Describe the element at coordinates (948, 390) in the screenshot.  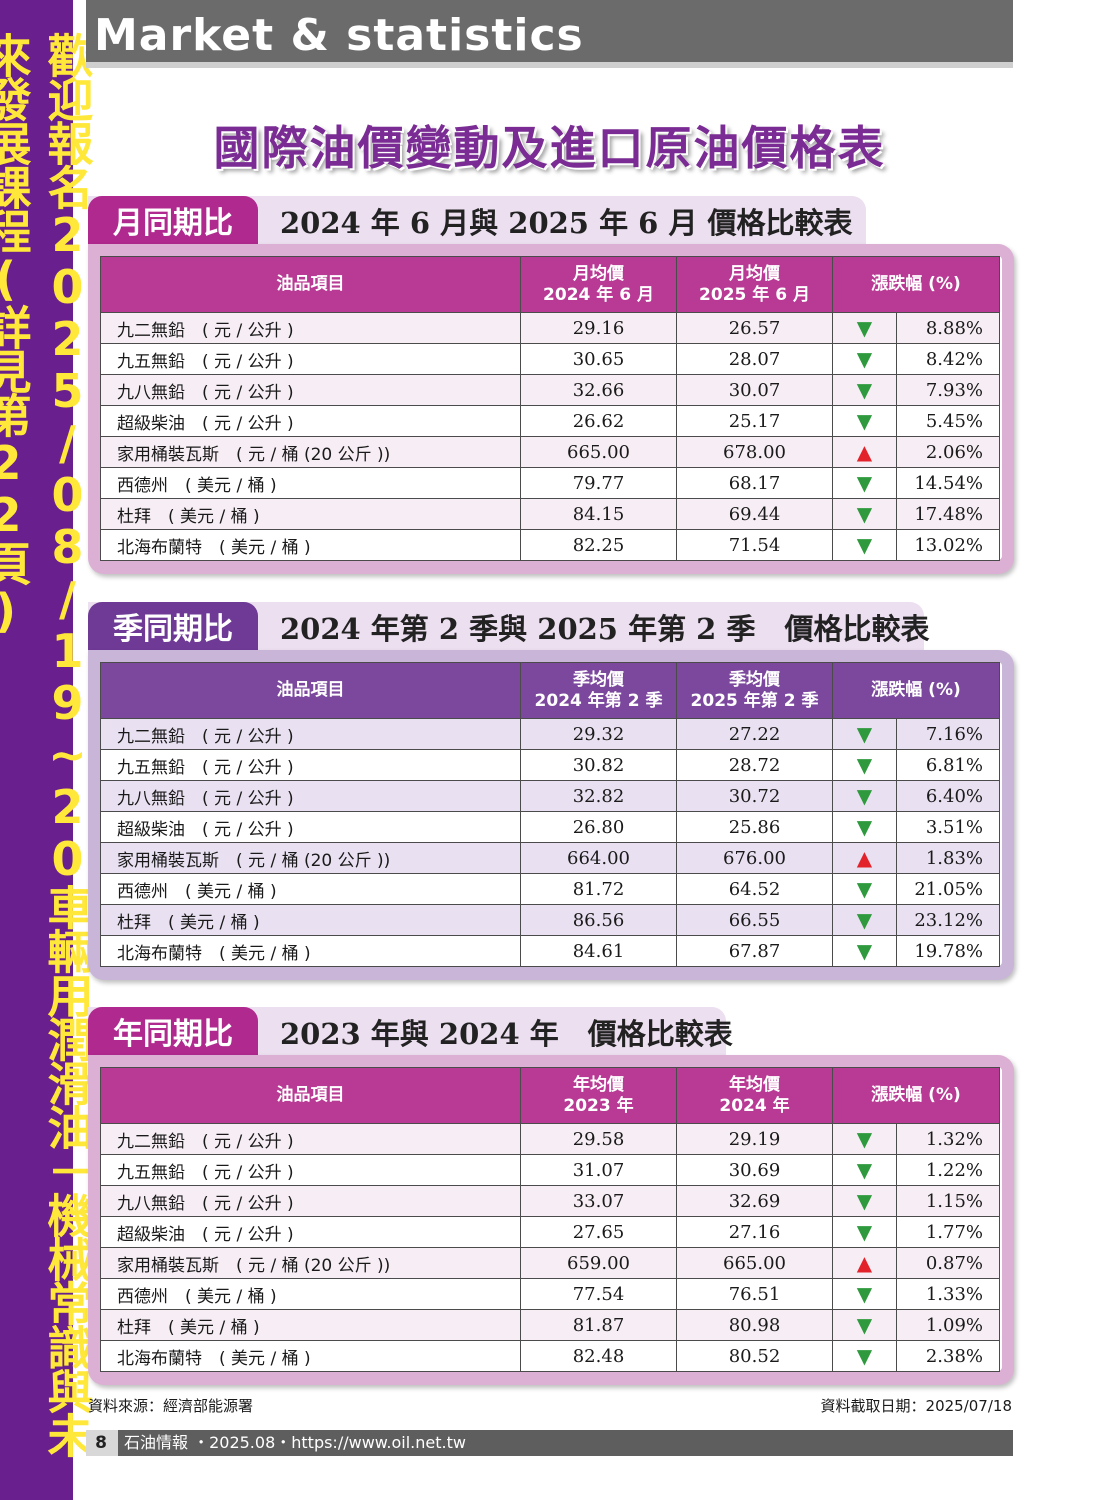
I see `change-percent: 7.93%` at that location.